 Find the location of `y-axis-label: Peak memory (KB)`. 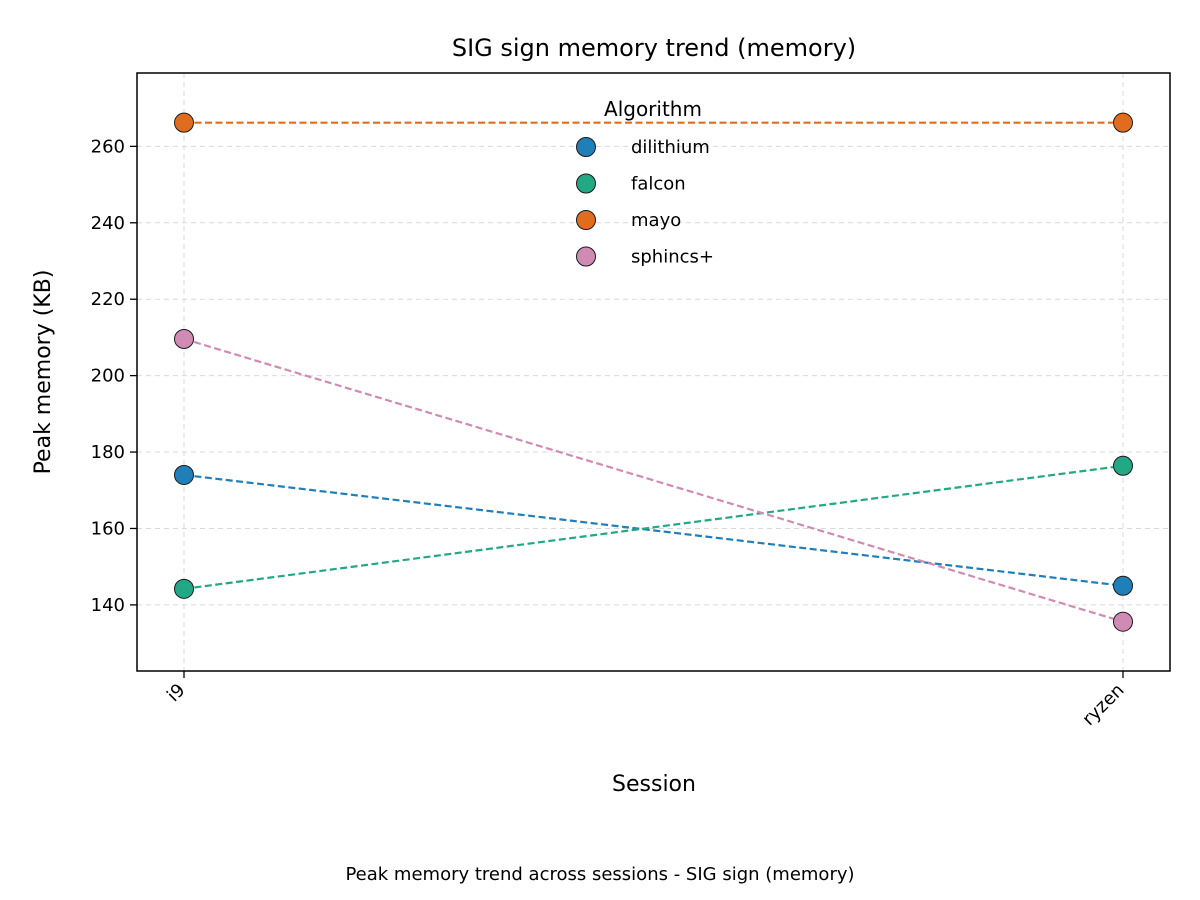

y-axis-label: Peak memory (KB) is located at coordinates (43, 372).